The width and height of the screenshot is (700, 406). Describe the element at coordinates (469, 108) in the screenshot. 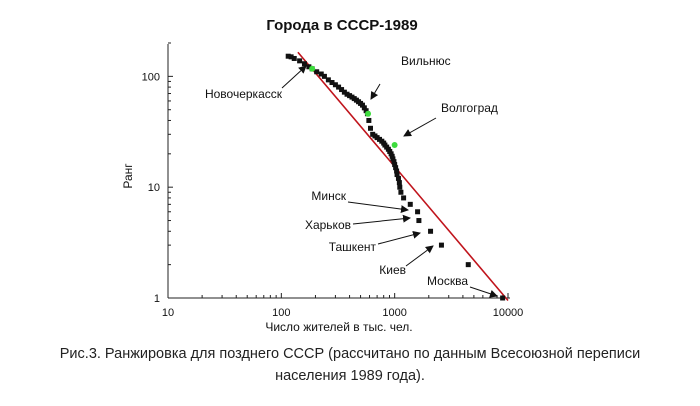

I see `annotation-label: Волгоград` at that location.